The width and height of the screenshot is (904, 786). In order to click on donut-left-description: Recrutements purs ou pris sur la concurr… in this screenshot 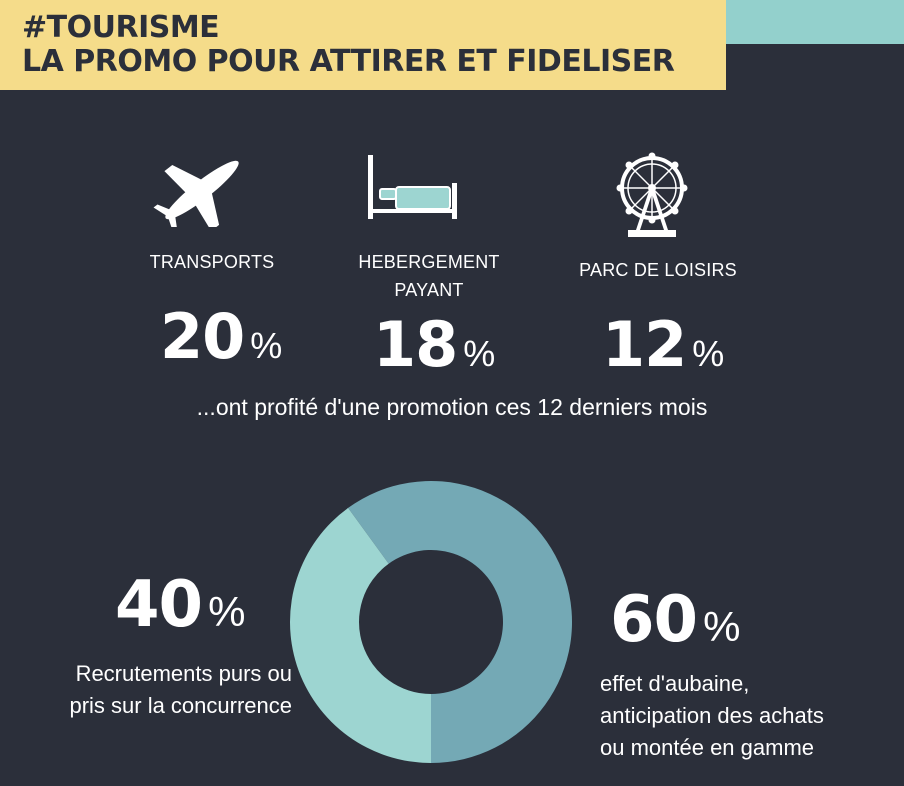, I will do `click(157, 690)`.